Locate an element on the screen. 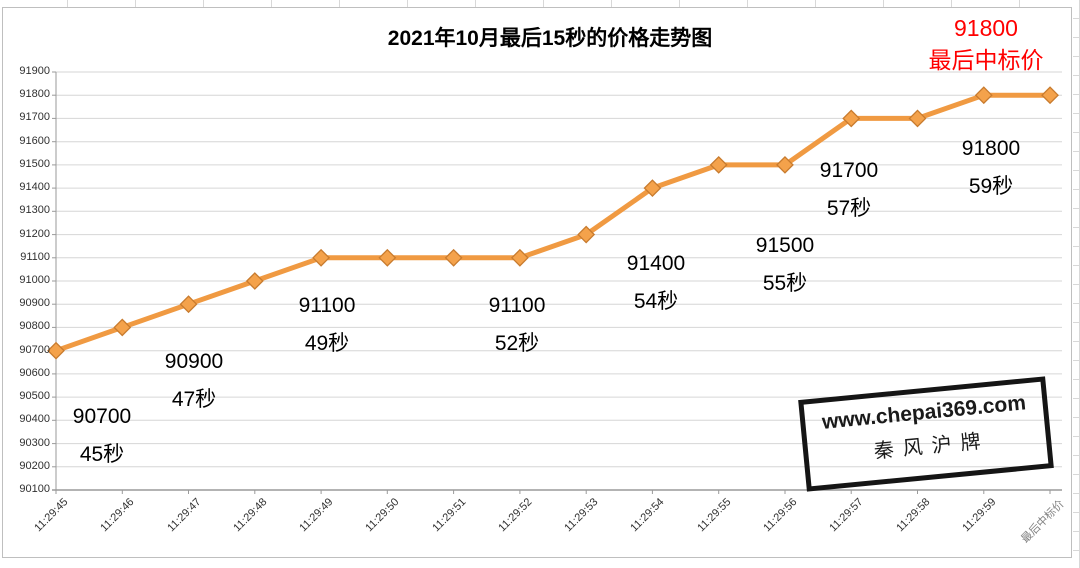 The width and height of the screenshot is (1080, 568). y-axis-tick-label: 91200 is located at coordinates (34, 233).